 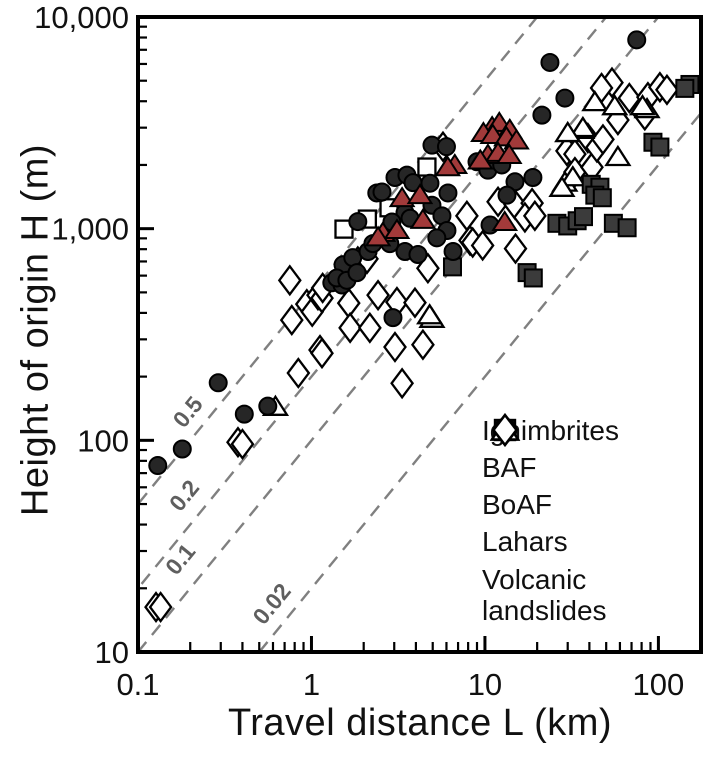 I want to click on legend-item-lahars: Lahars, so click(x=598, y=488).